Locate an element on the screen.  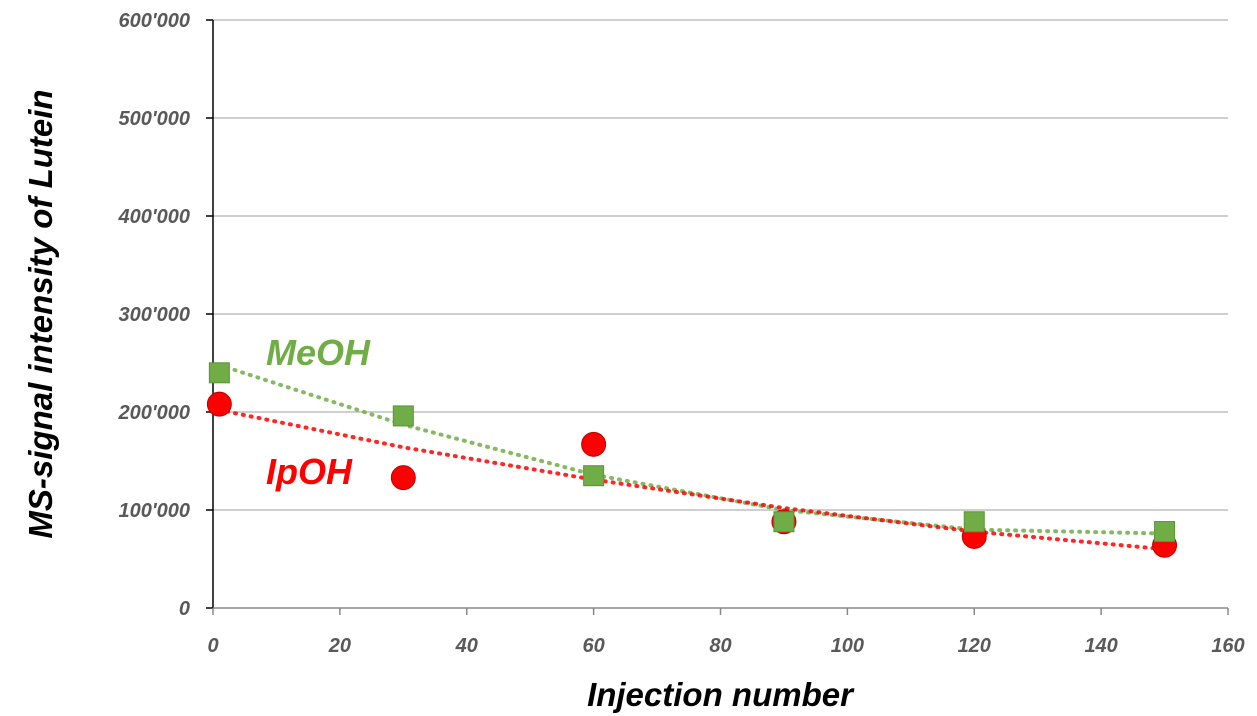
y-tick-label: 600'000 is located at coordinates (155, 21).